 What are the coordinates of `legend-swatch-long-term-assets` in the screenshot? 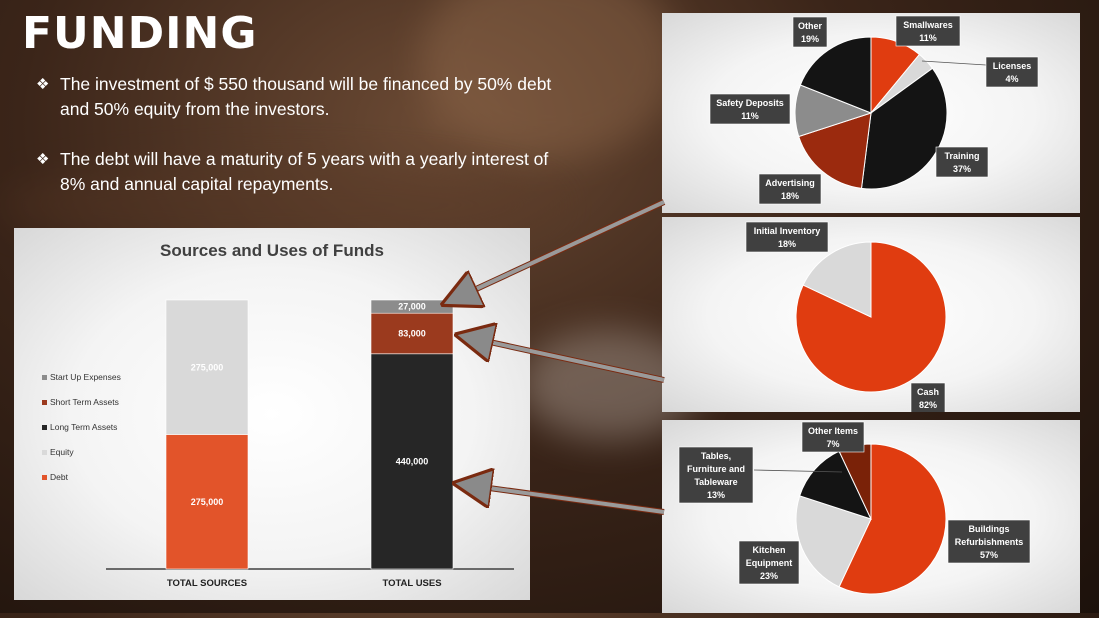 It's located at (44, 427).